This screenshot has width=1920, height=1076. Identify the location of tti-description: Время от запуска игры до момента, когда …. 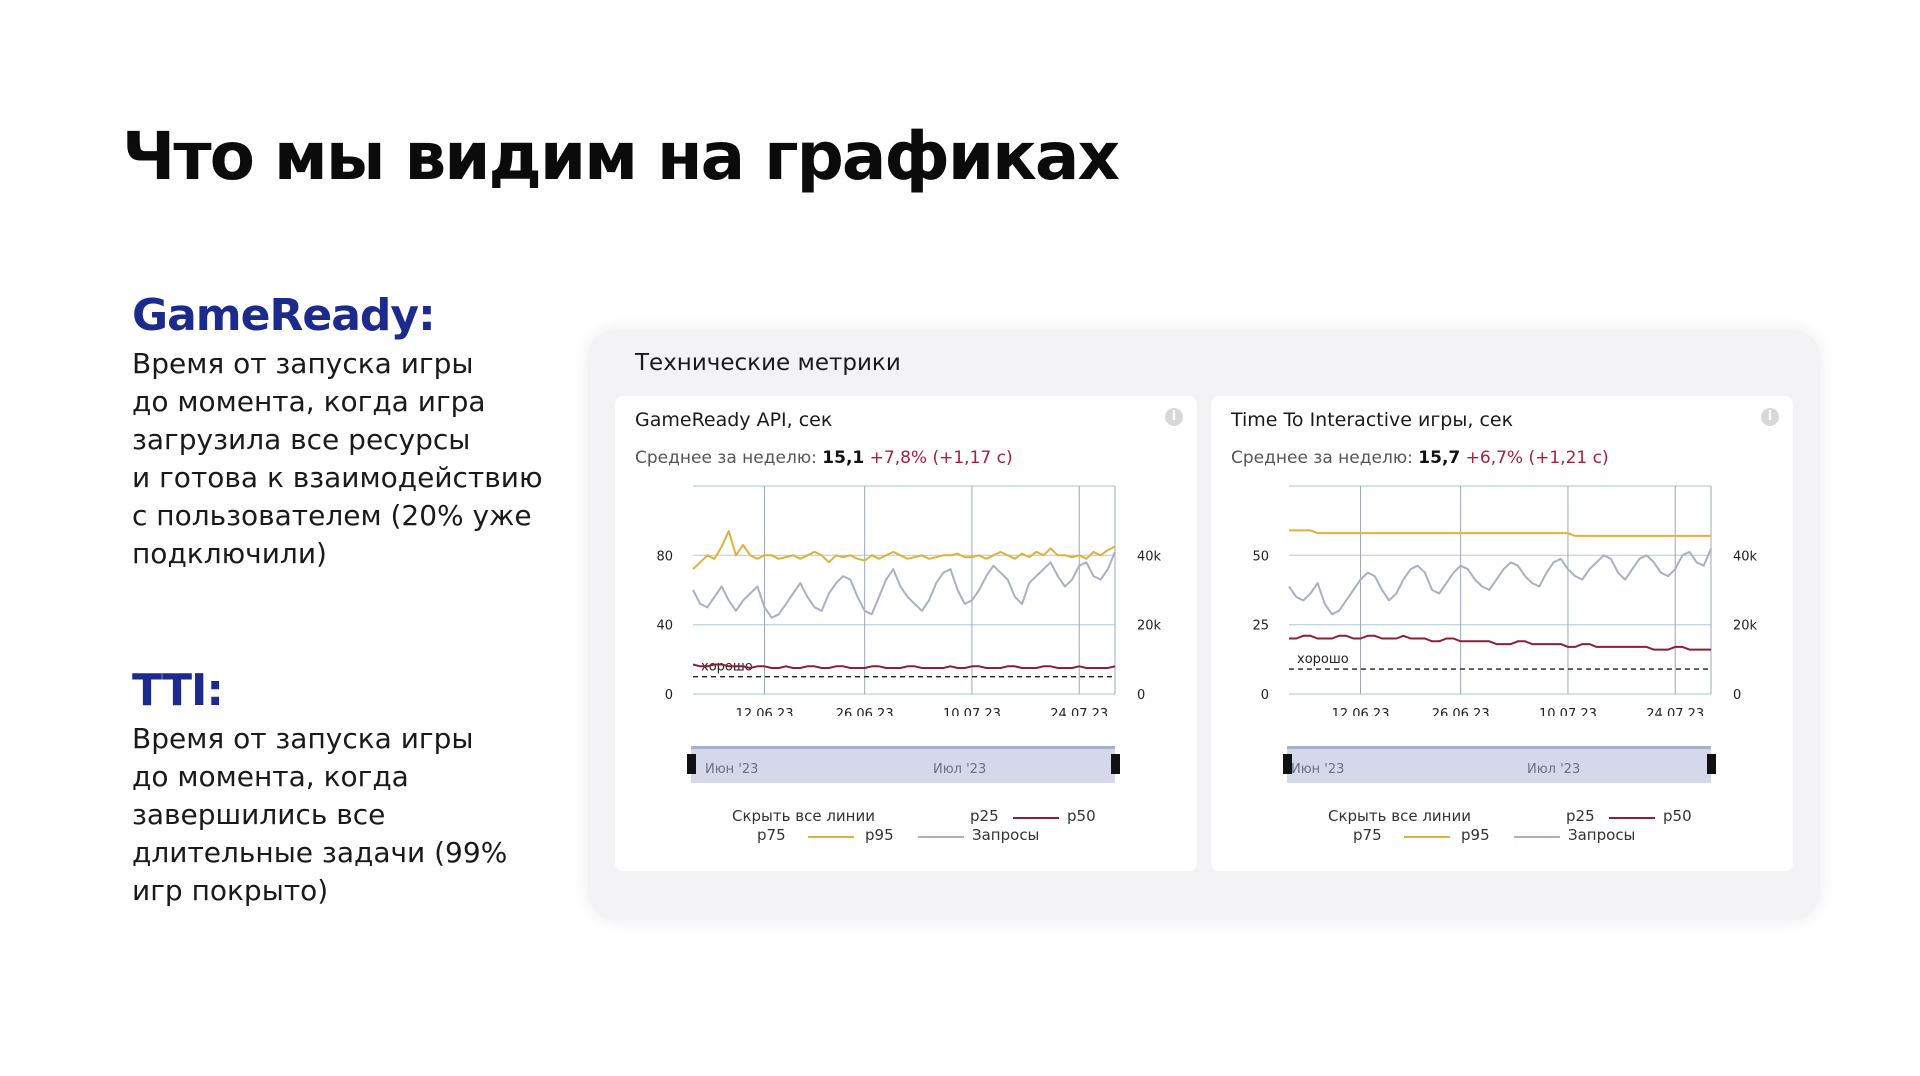
(319, 815).